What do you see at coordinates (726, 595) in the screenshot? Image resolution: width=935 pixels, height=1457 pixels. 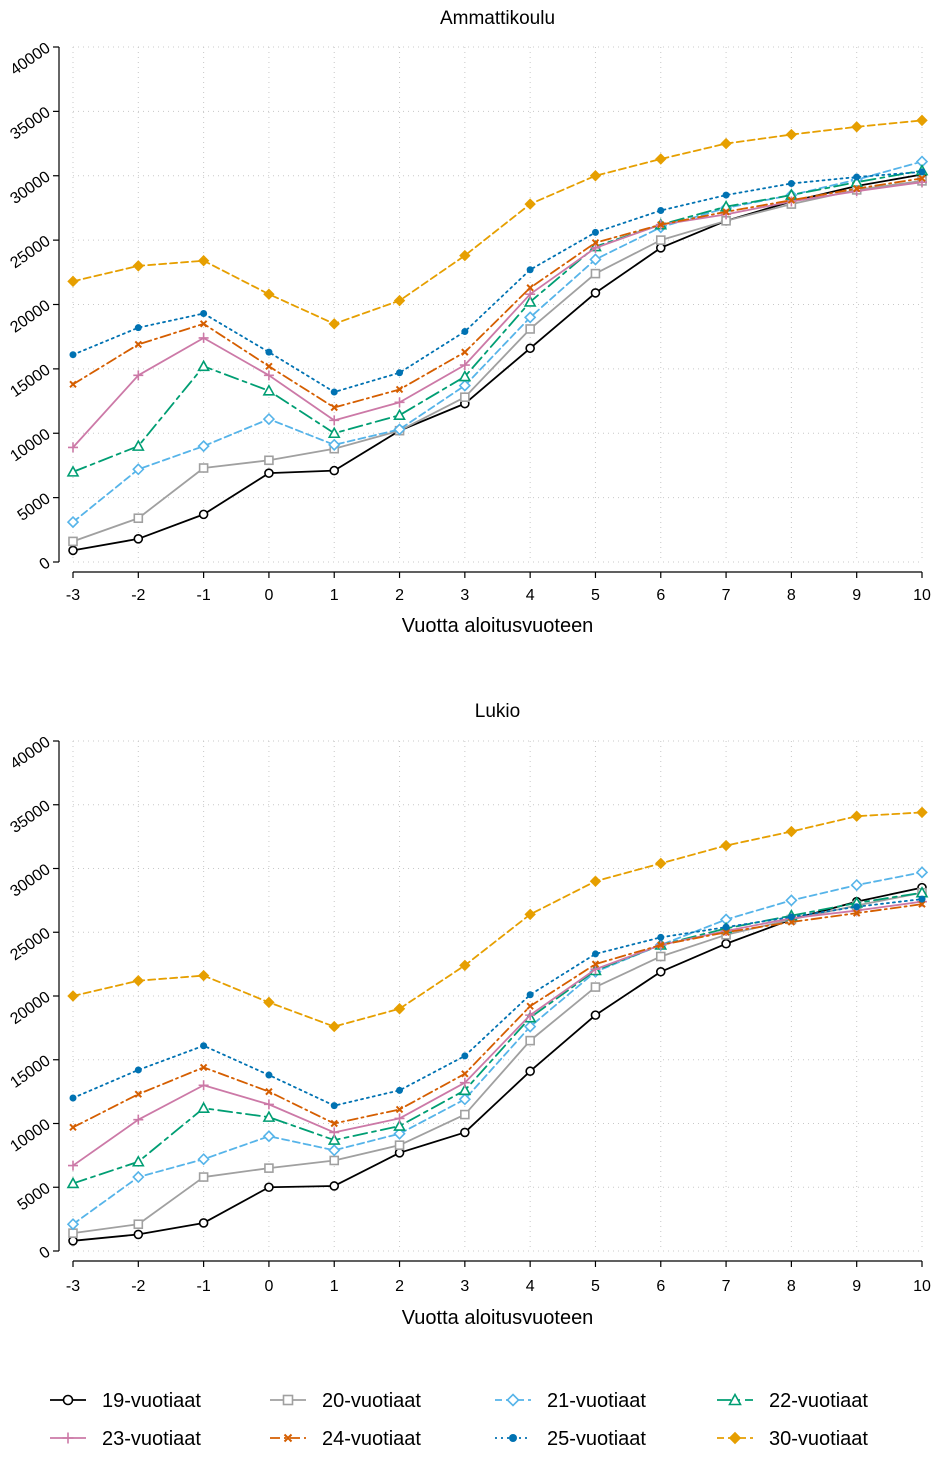 I see `x-tick-label: 7` at bounding box center [726, 595].